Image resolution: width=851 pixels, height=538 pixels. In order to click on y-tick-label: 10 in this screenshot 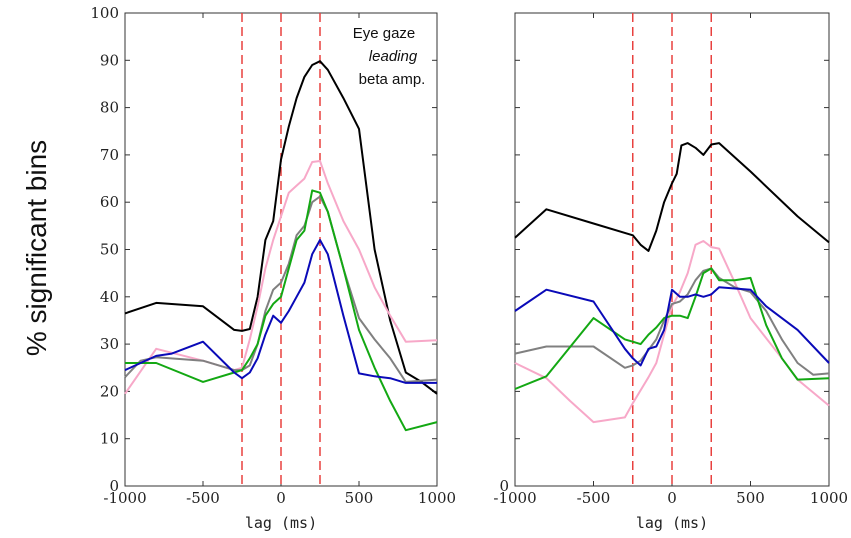, I will do `click(109, 439)`.